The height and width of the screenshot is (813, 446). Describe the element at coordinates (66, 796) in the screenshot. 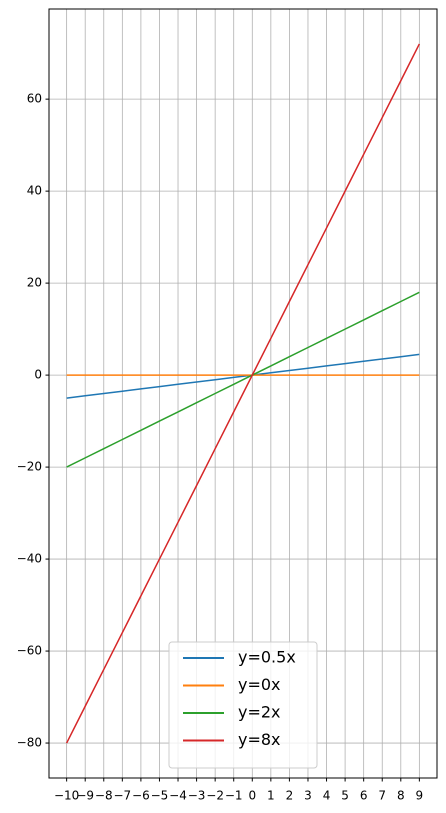

I see `x-tick-label: −10` at that location.